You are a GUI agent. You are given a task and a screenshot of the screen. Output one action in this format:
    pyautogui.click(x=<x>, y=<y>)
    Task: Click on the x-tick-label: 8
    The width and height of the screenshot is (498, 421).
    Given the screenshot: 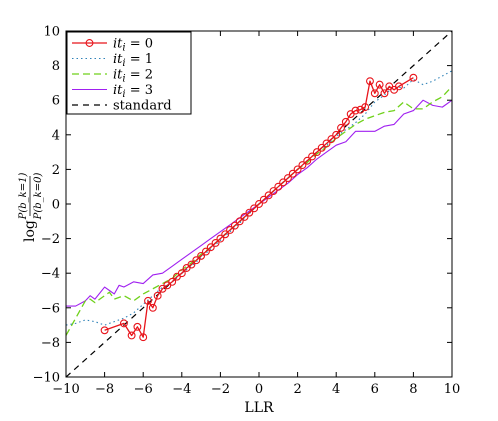 What is the action you would take?
    pyautogui.click(x=413, y=389)
    